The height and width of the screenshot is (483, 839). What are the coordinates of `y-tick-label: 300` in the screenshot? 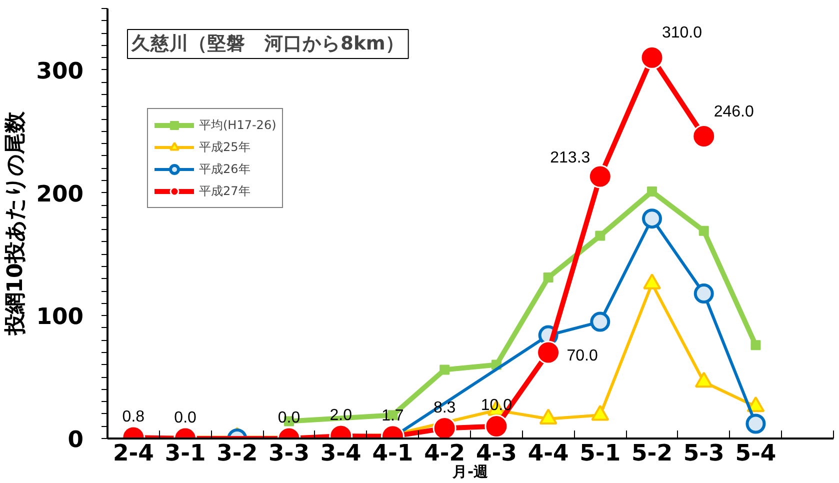 It's located at (60, 71).